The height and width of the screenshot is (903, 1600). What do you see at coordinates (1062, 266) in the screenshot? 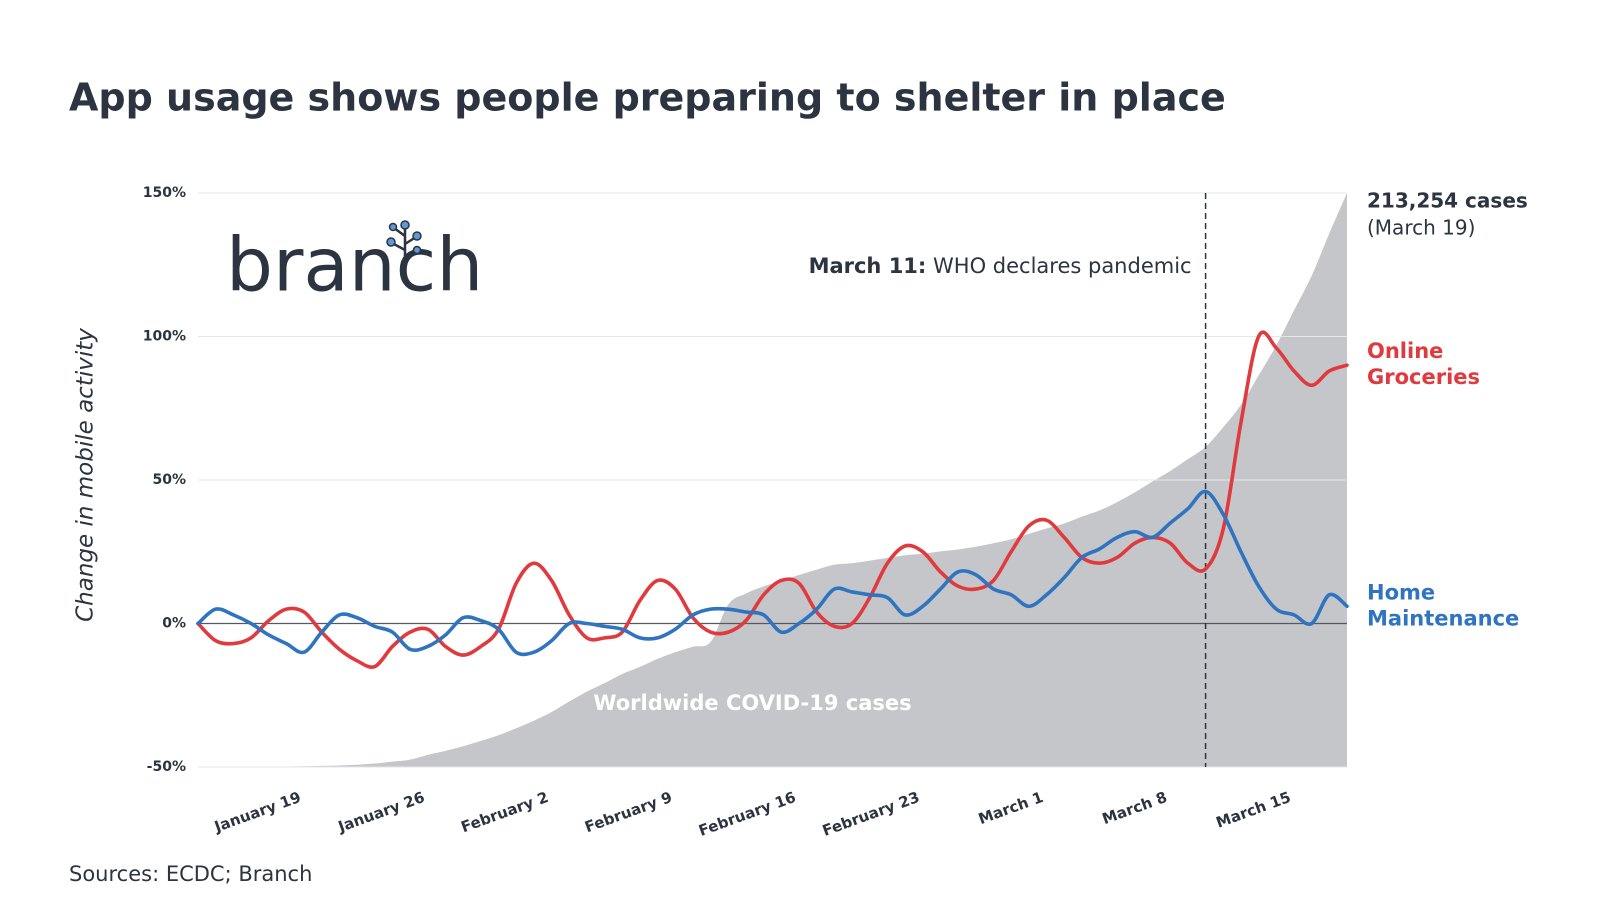
I see `annotation-text: WHO declares pandemic` at bounding box center [1062, 266].